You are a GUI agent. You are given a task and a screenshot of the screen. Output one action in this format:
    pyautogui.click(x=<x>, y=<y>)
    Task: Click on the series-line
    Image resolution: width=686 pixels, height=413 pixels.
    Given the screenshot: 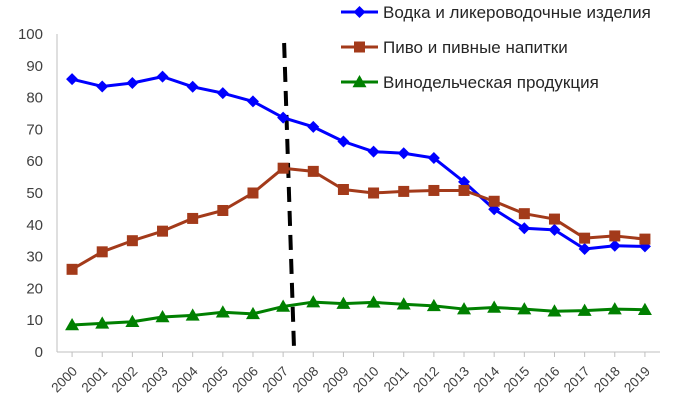 What is the action you would take?
    pyautogui.click(x=358, y=313)
    